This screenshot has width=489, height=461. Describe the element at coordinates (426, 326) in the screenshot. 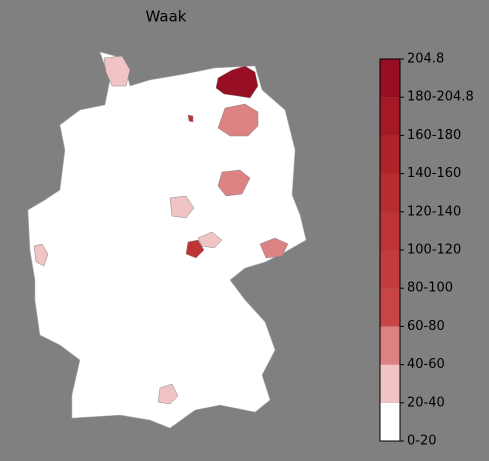

I see `colorbar-tick-label: 60-80` at that location.